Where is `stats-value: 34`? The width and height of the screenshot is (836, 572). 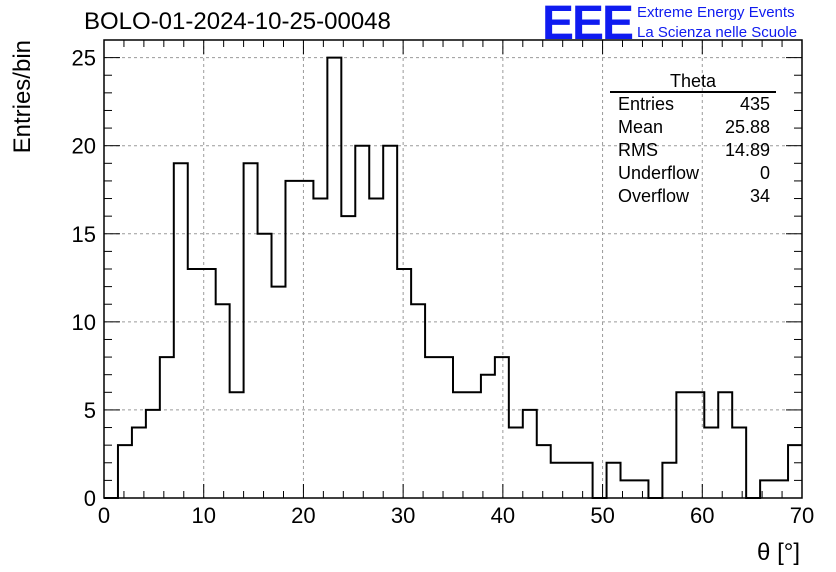 stats-value: 34 is located at coordinates (759, 196).